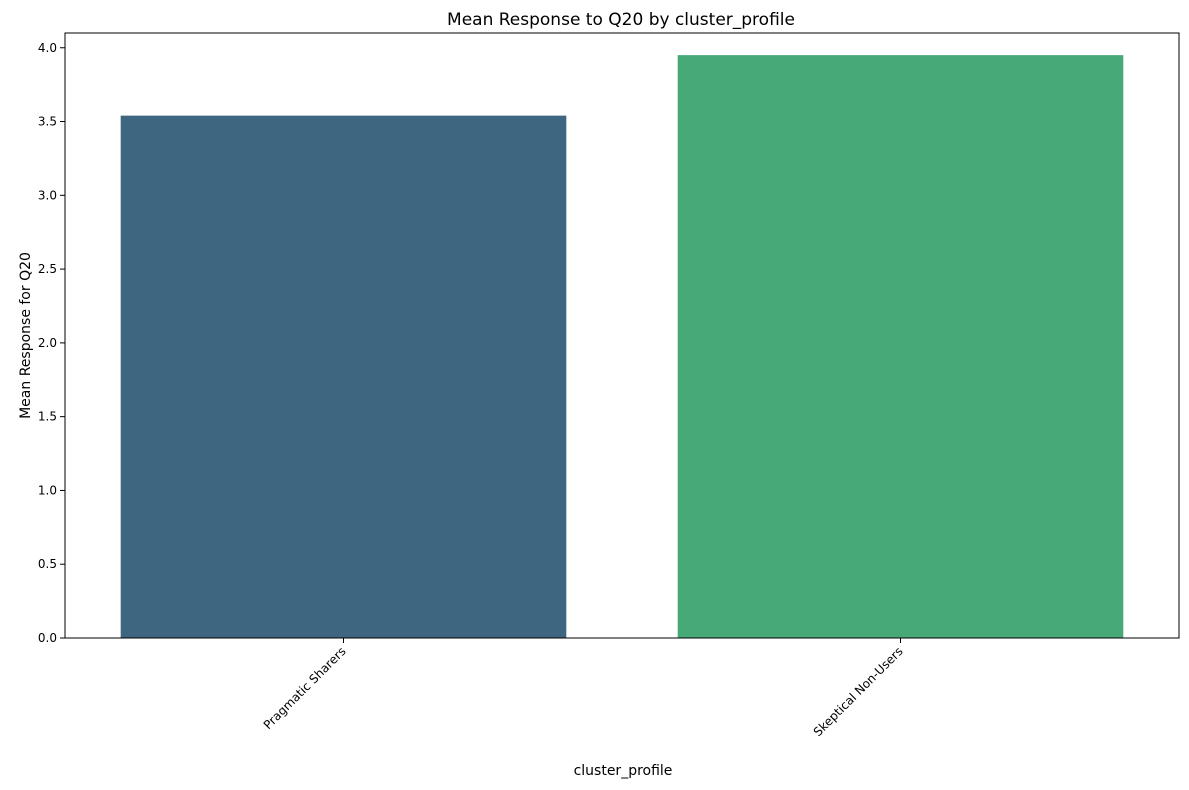 This screenshot has height=790, width=1189. What do you see at coordinates (47, 490) in the screenshot?
I see `y-tick-label: 1.0` at bounding box center [47, 490].